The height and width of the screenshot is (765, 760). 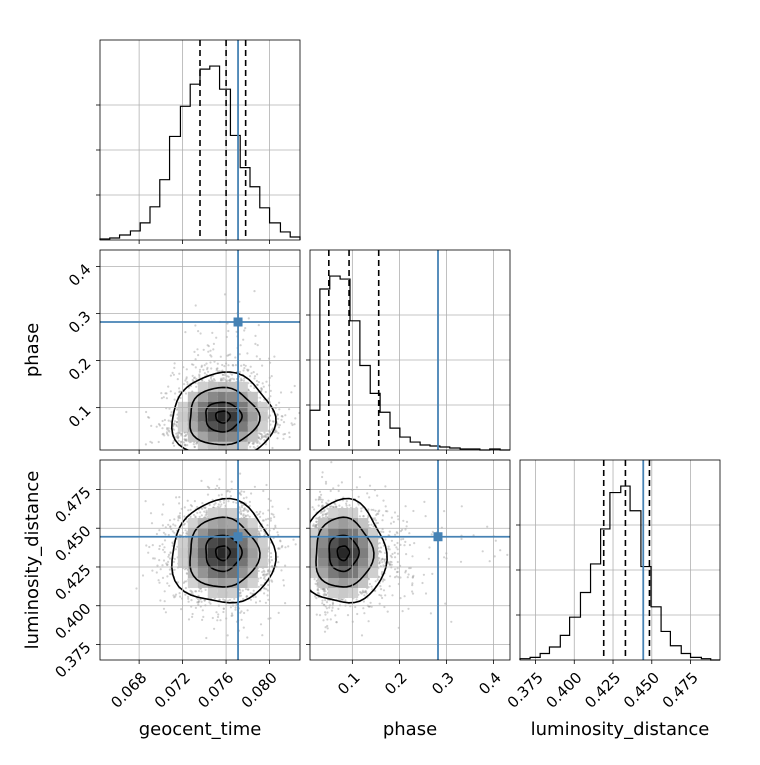 What do you see at coordinates (212, 374) in the screenshot?
I see `joint-panel-geocent_time-phase` at bounding box center [212, 374].